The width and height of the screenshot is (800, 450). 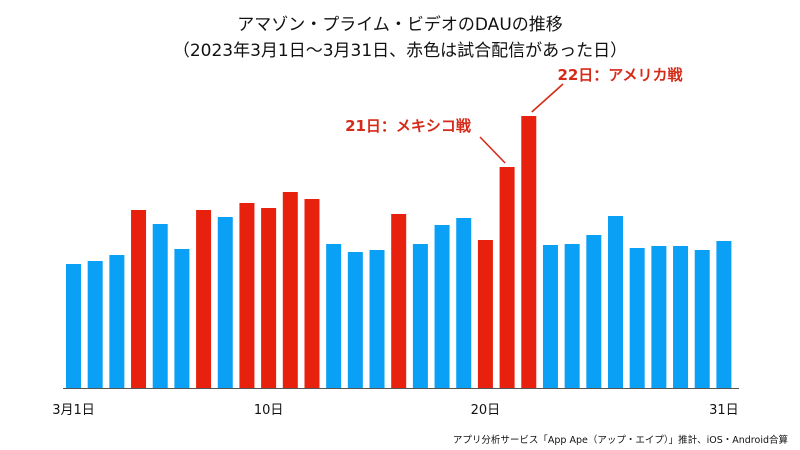 What do you see at coordinates (408, 126) in the screenshot?
I see `annotation-mexico-game: 21日：メキシコ戦` at bounding box center [408, 126].